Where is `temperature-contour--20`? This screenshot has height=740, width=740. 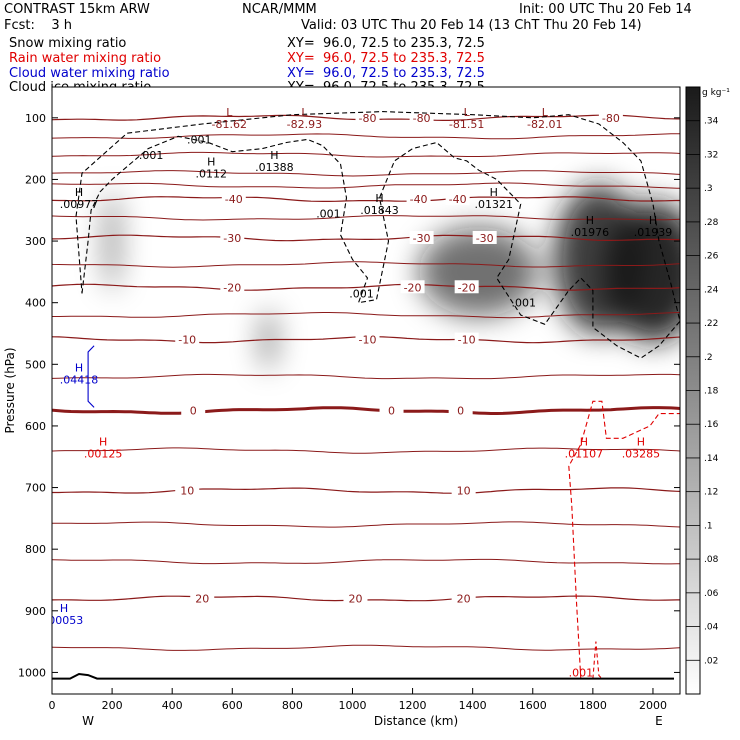
temperature-contour--20 is located at coordinates (366, 287).